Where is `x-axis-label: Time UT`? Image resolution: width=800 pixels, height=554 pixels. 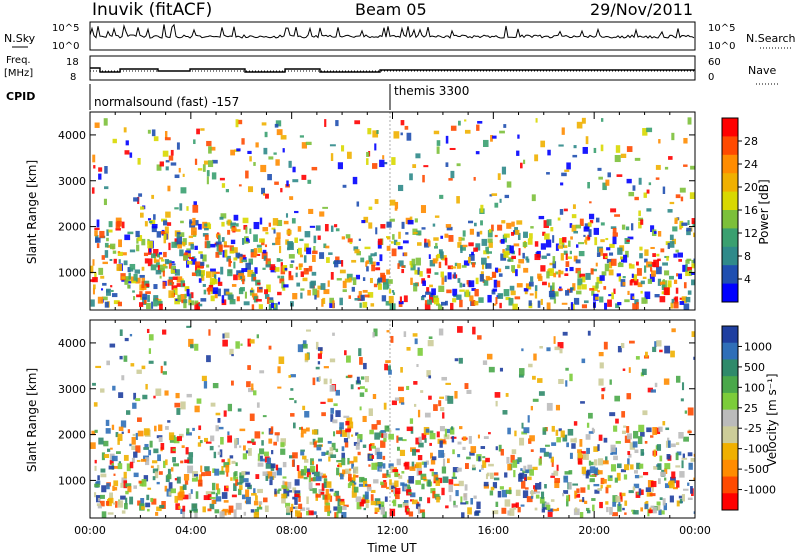
x-axis-label: Time UT is located at coordinates (391, 547).